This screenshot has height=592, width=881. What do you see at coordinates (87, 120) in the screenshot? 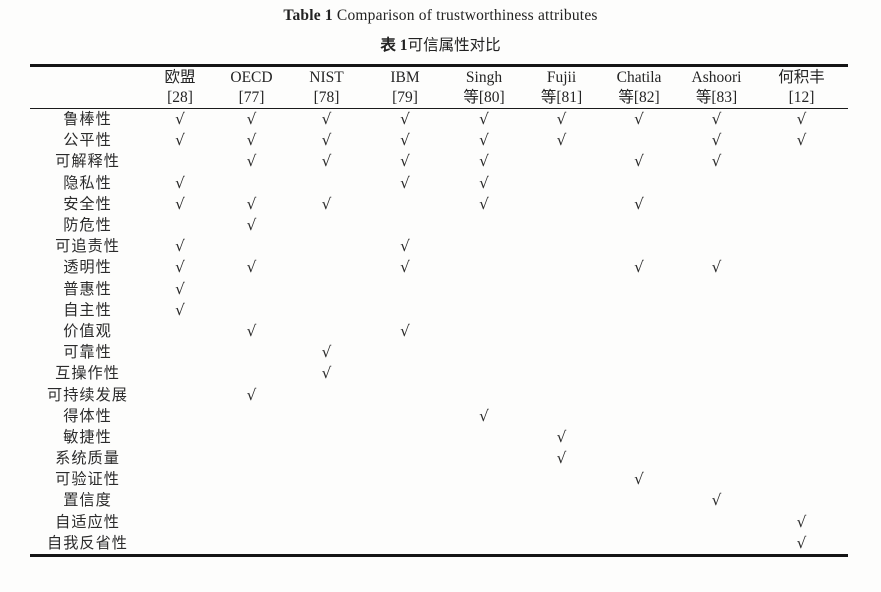
I see `row-label: 鲁棒性` at bounding box center [87, 120].